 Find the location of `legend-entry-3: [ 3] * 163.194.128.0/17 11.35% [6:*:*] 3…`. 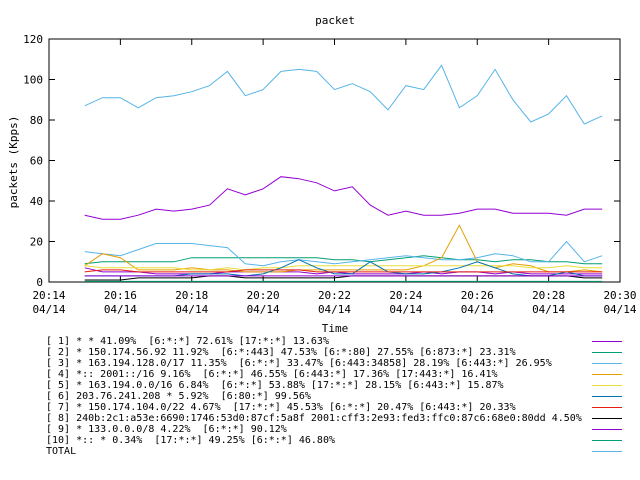

legend-entry-3: [ 3] * 163.194.128.0/17 11.35% [6:*:*] 3… is located at coordinates (299, 363).